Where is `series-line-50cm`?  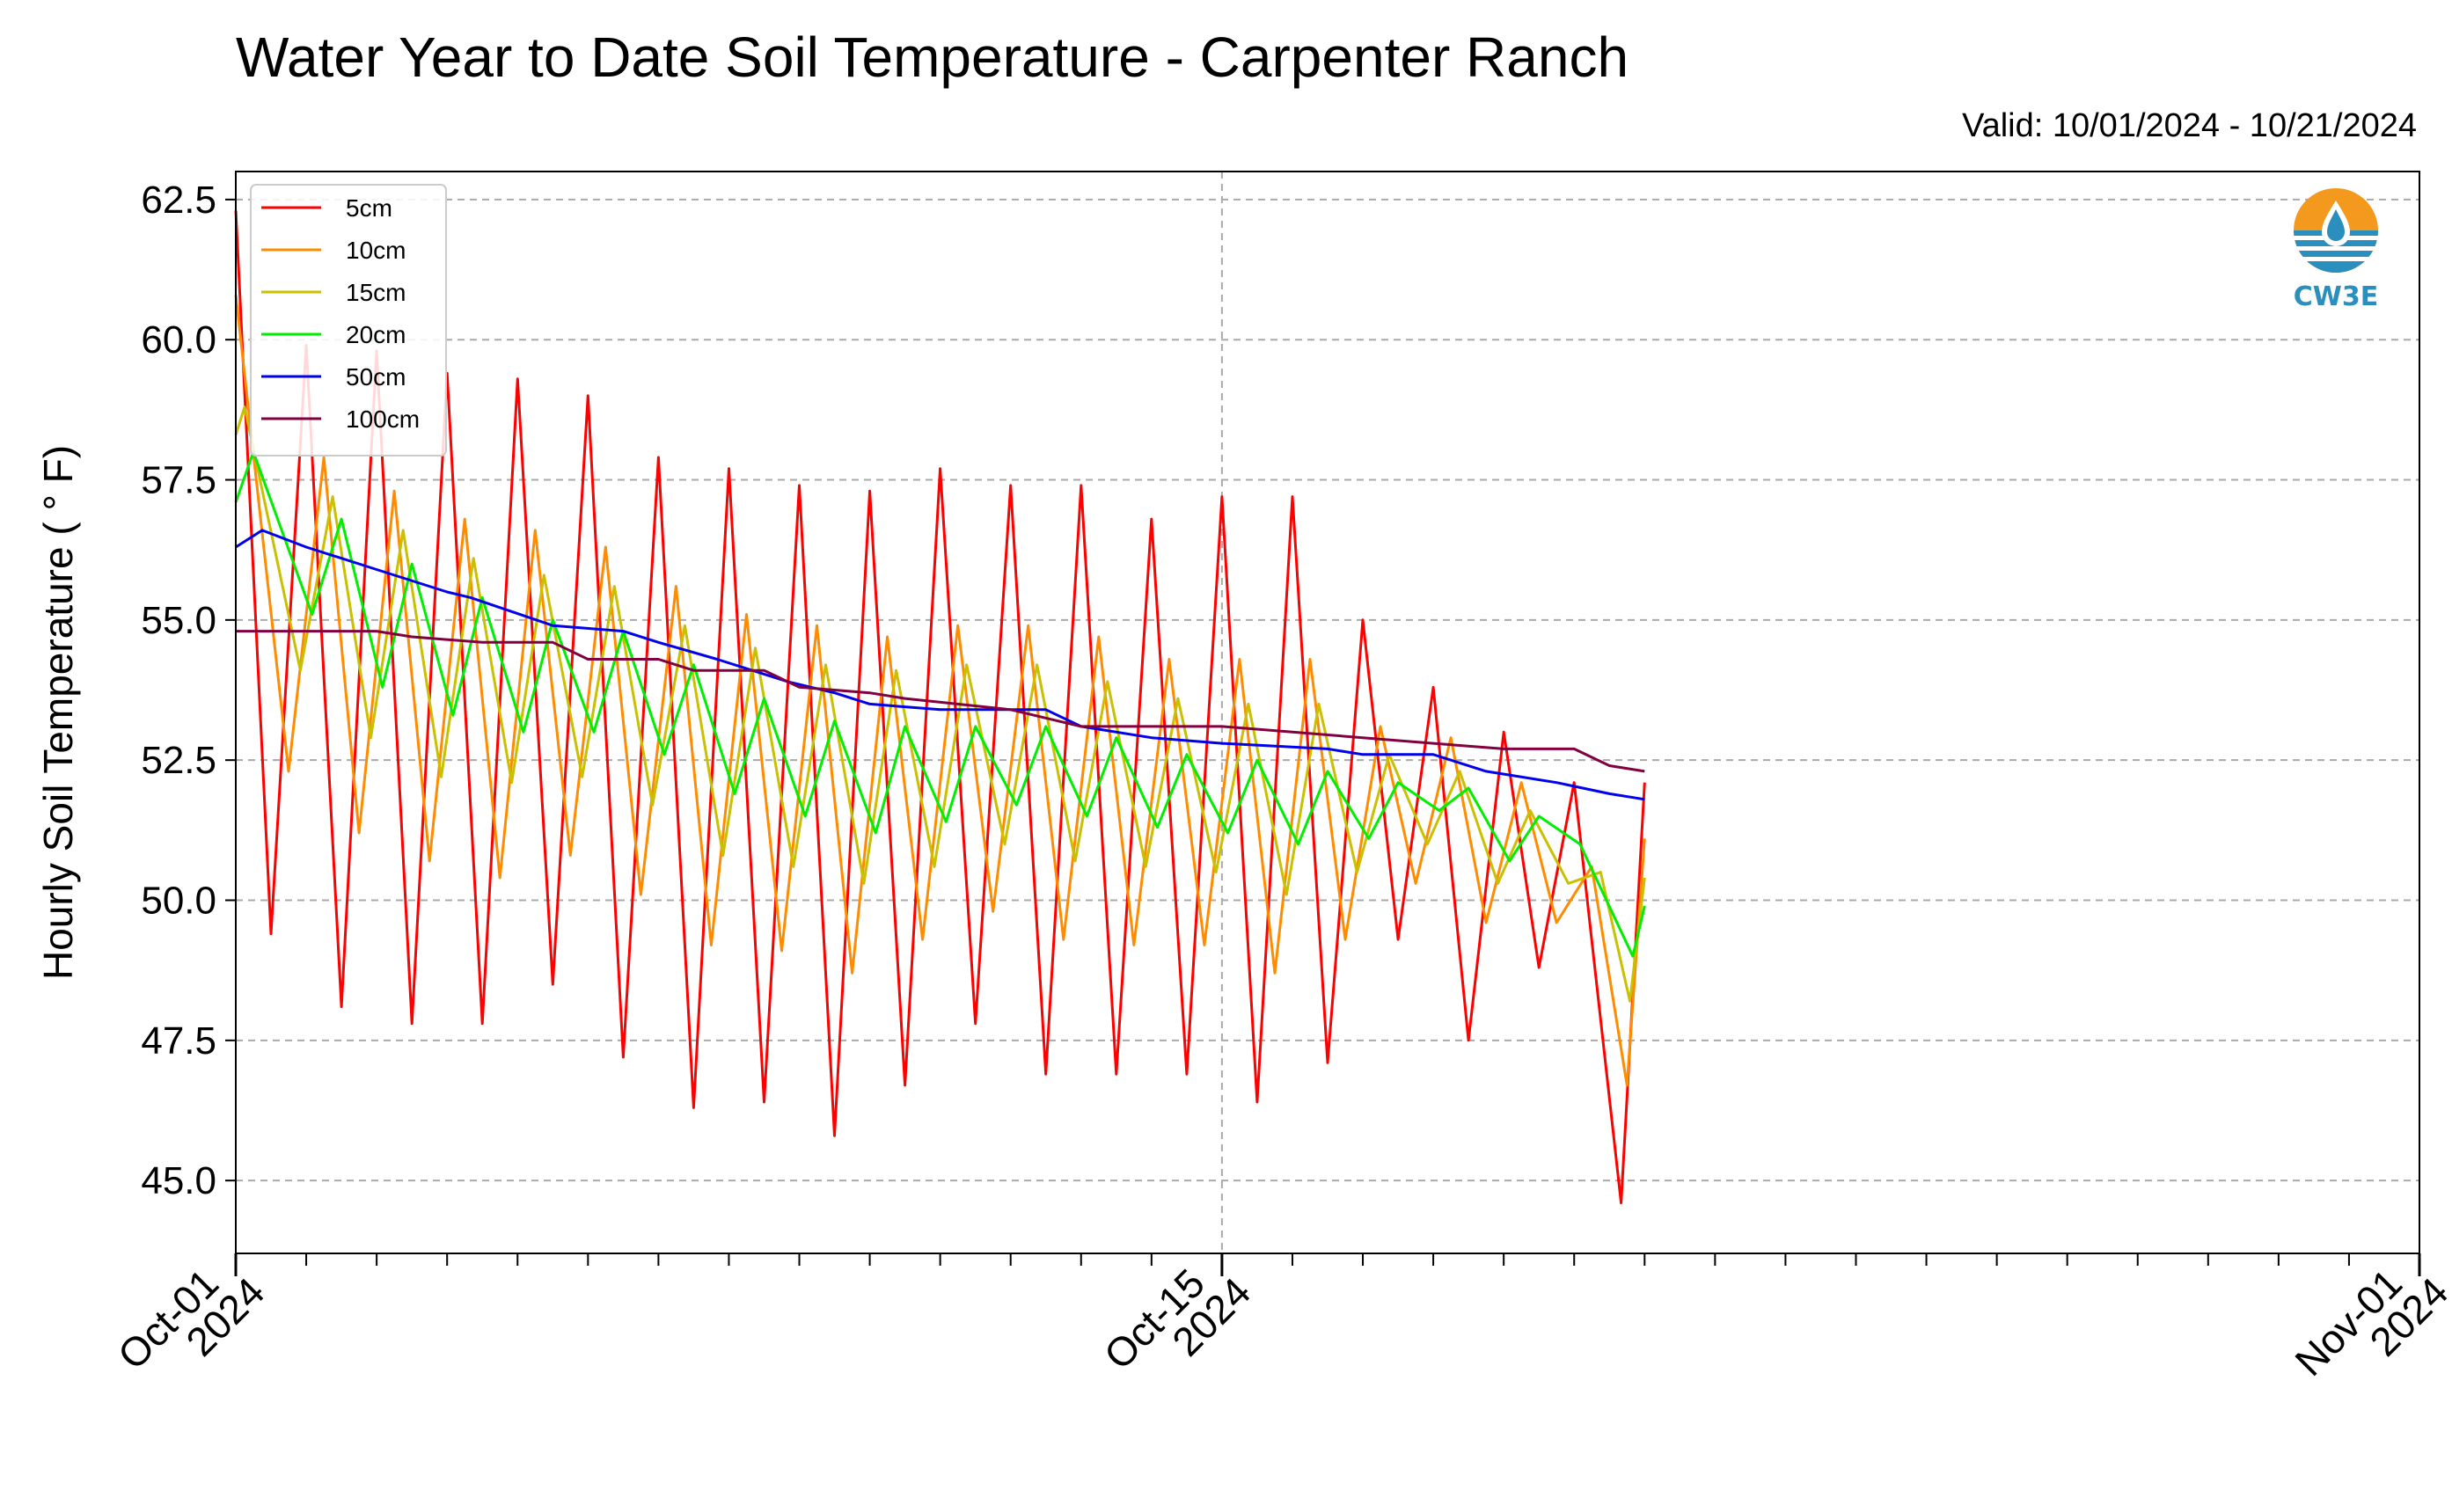
series-line-50cm is located at coordinates (940, 665).